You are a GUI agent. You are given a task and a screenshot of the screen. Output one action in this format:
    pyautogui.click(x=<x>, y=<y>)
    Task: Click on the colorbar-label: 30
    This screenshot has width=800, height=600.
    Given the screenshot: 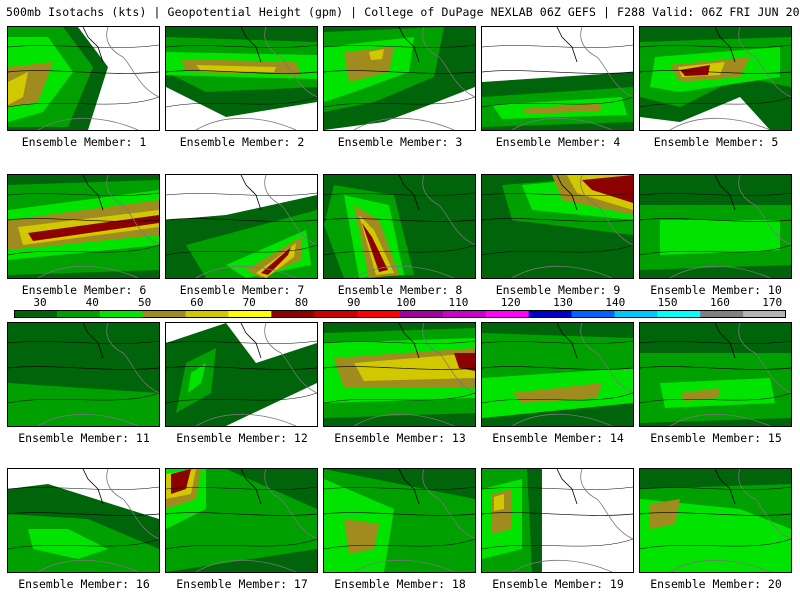 What is the action you would take?
    pyautogui.click(x=40, y=302)
    